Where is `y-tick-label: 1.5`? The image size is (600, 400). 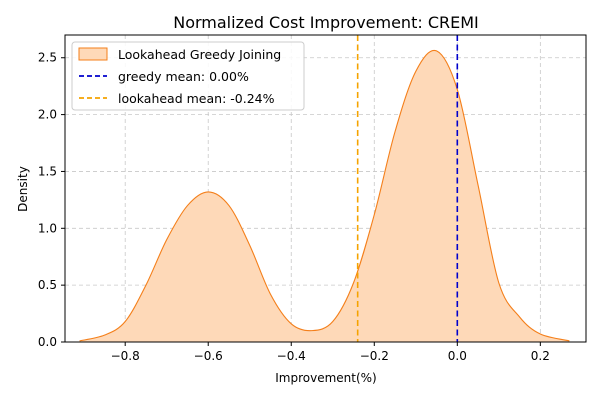 y-tick-label: 1.5 is located at coordinates (47, 171).